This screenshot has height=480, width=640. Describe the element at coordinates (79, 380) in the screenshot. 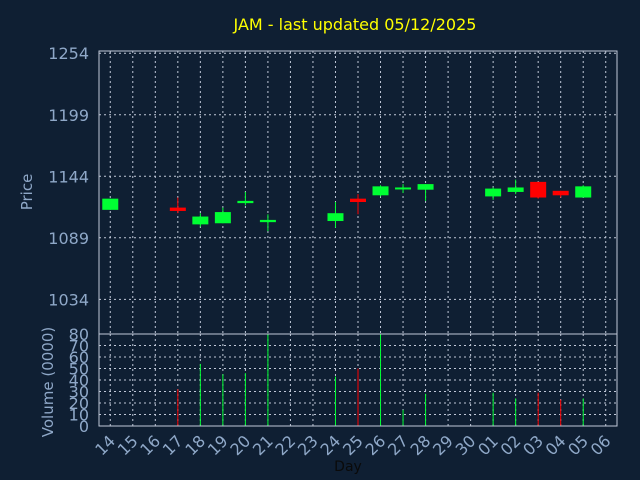

I see `volume-tick-label: 40` at that location.